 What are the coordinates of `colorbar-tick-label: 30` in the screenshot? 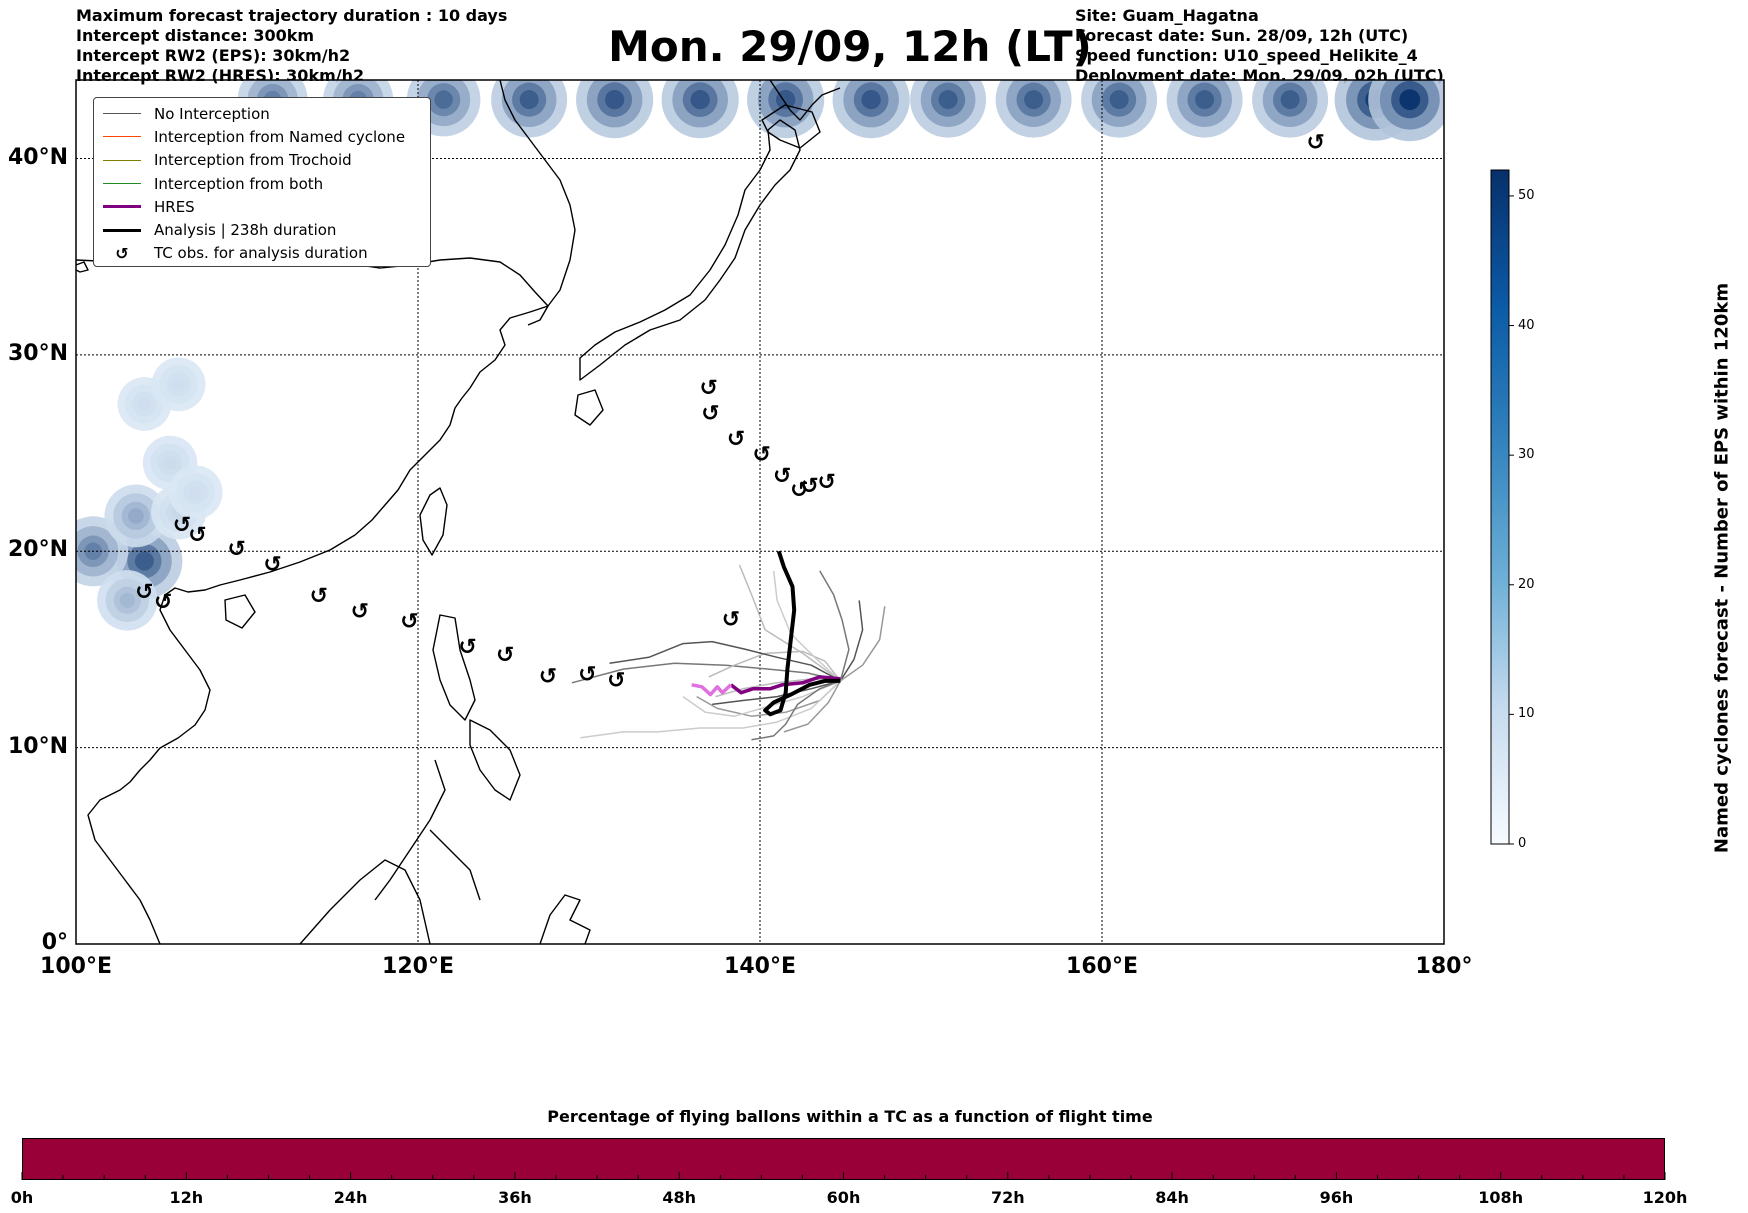 It's located at (1526, 455).